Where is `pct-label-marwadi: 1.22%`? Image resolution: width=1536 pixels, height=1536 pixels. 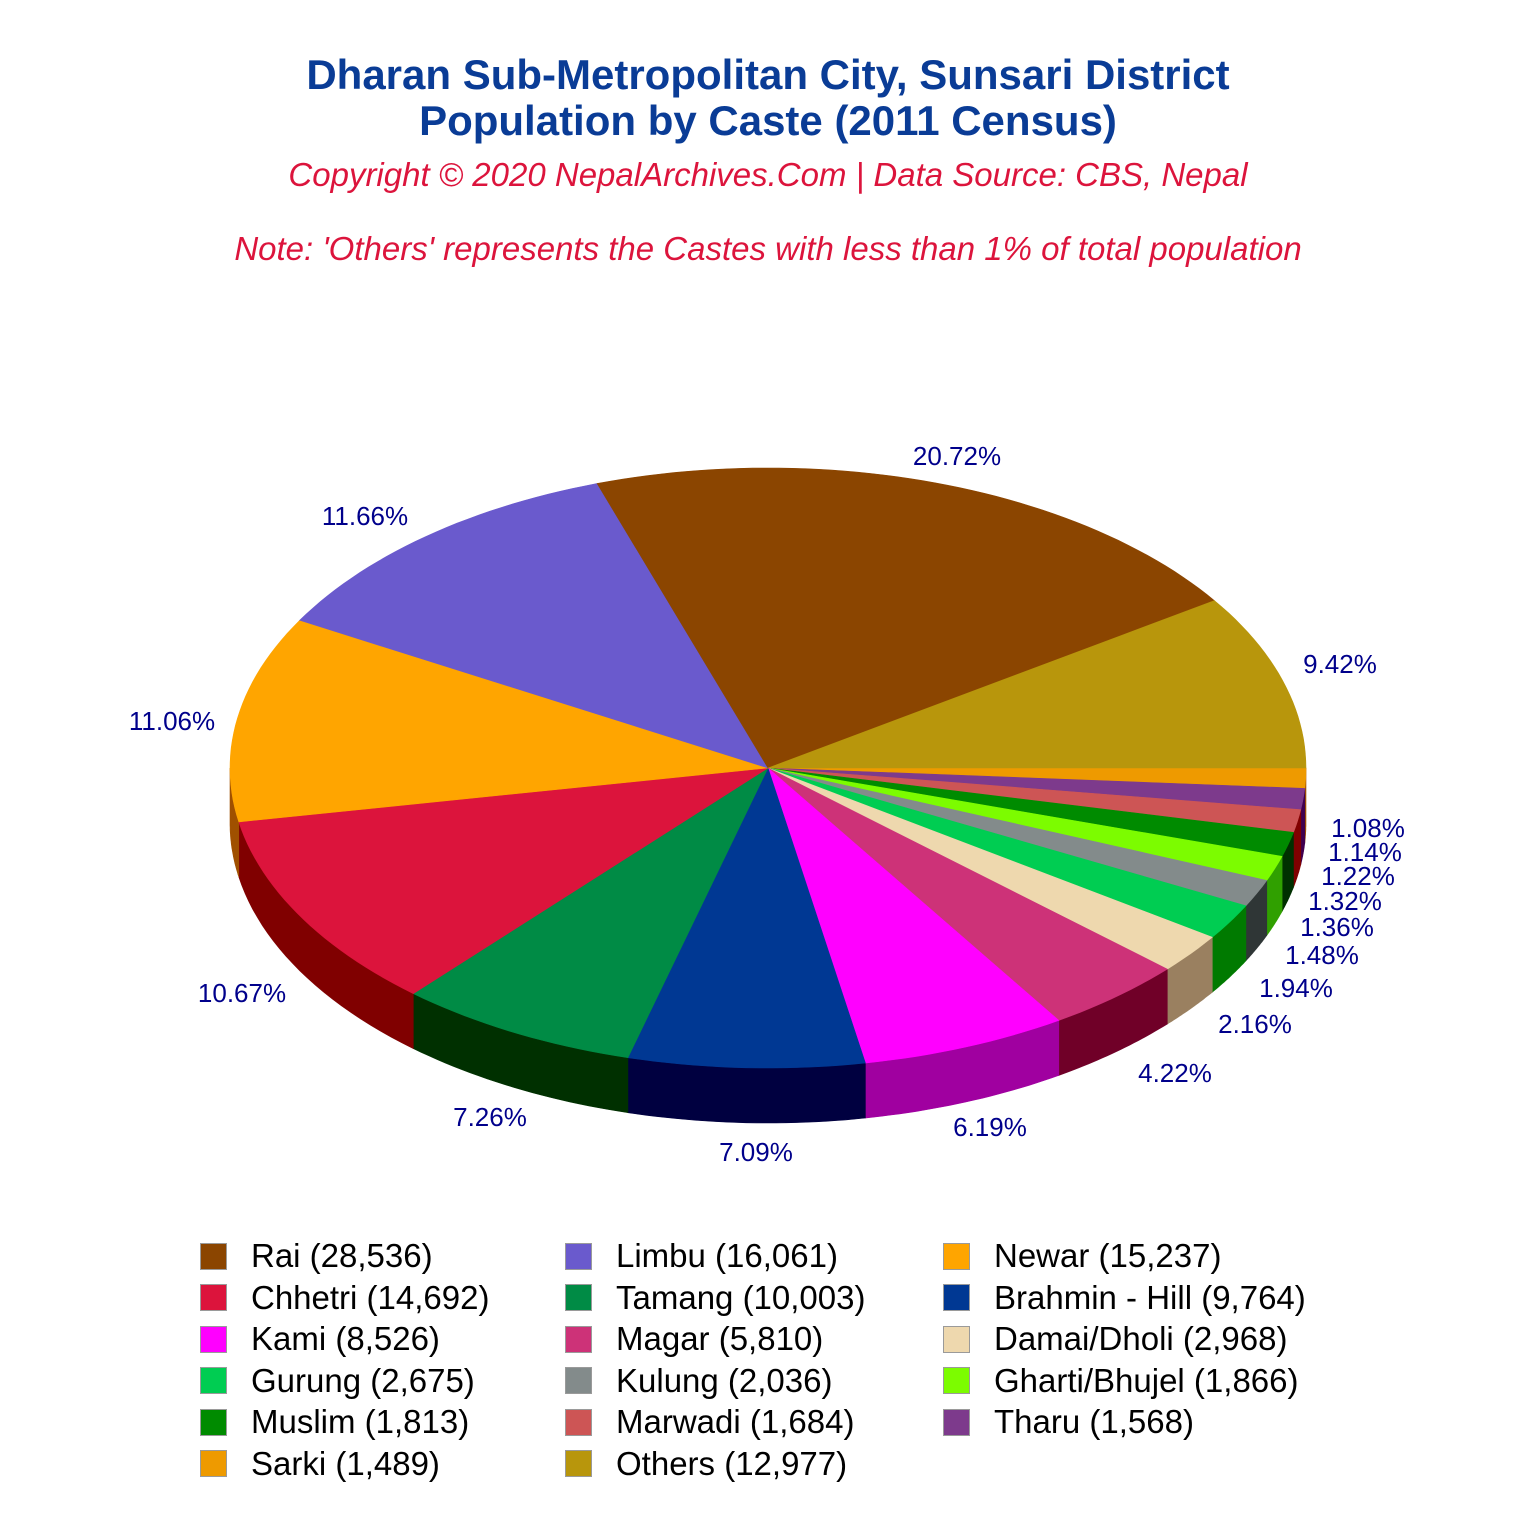 pct-label-marwadi: 1.22% is located at coordinates (1358, 876).